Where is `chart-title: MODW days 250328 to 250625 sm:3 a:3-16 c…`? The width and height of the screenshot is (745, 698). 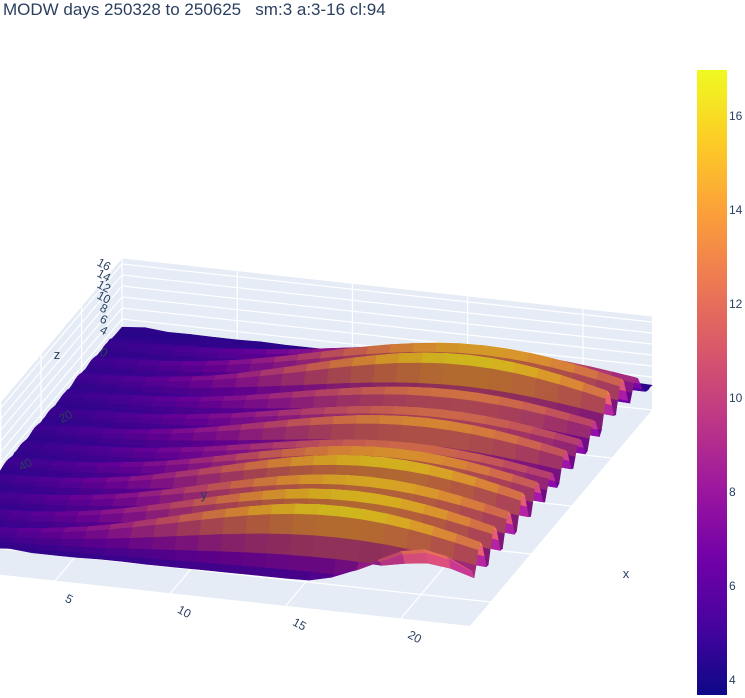
chart-title: MODW days 250328 to 250625 sm:3 a:3-16 c… is located at coordinates (194, 9).